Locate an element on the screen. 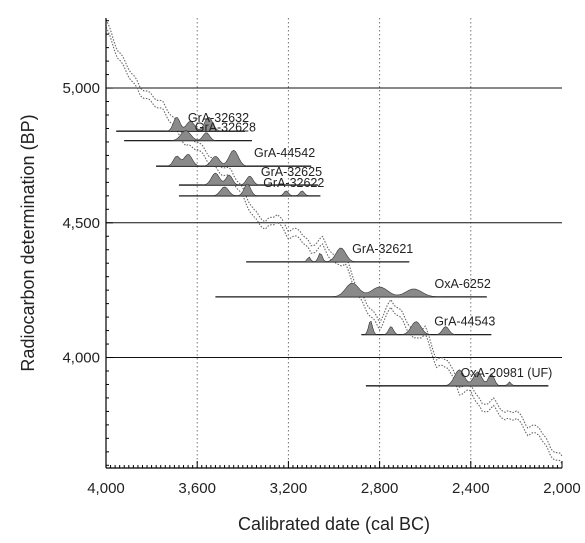 Image resolution: width=585 pixels, height=543 pixels. y-tick-labels: 5,000 4,500 4,000 is located at coordinates (81, 223).